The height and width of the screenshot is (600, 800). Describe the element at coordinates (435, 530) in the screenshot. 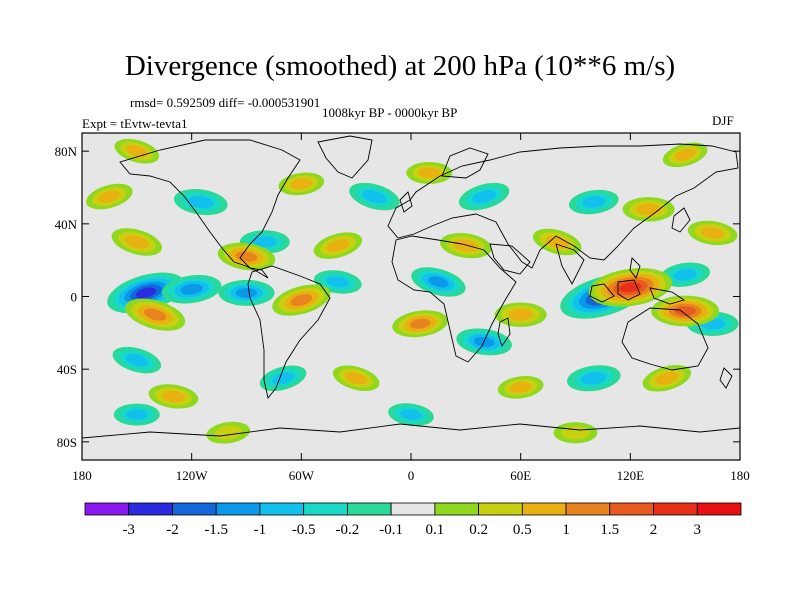

I see `colorbar-label: 0.1` at that location.